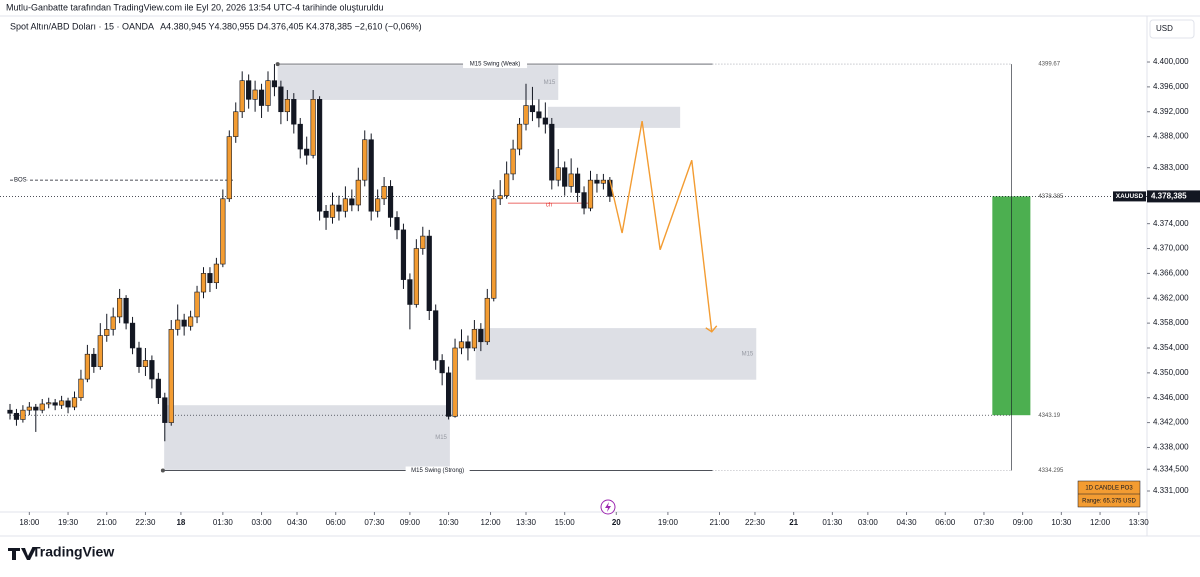 The image size is (1200, 577). I want to click on info-range: Range: 65.375 USD, so click(1109, 502).